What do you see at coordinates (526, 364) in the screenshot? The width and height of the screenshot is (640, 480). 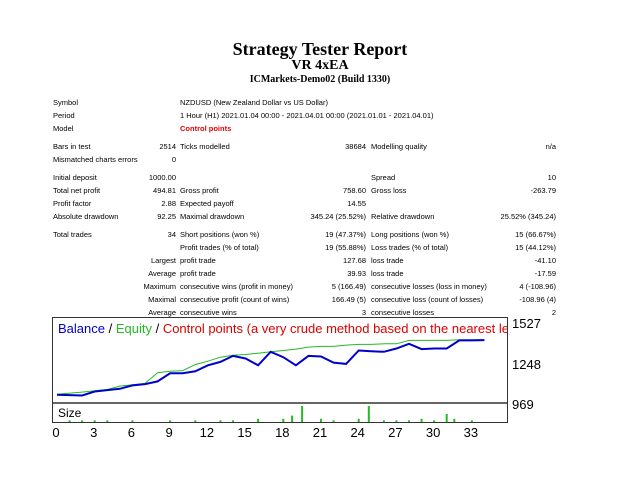 I see `y-tick-label: 1248` at bounding box center [526, 364].